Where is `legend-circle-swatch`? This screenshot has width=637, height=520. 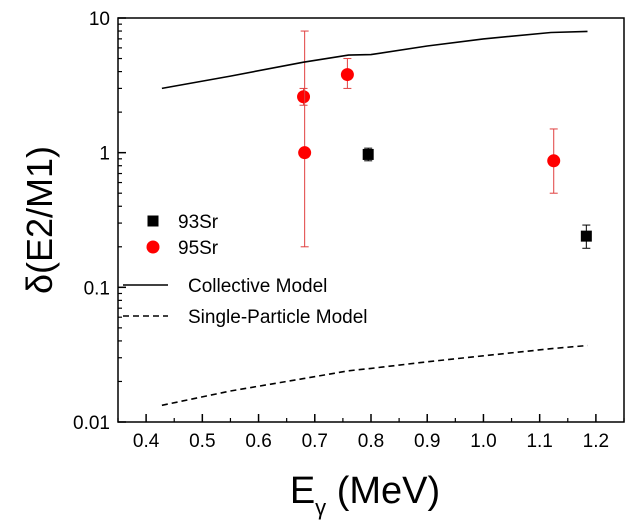 legend-circle-swatch is located at coordinates (153, 247).